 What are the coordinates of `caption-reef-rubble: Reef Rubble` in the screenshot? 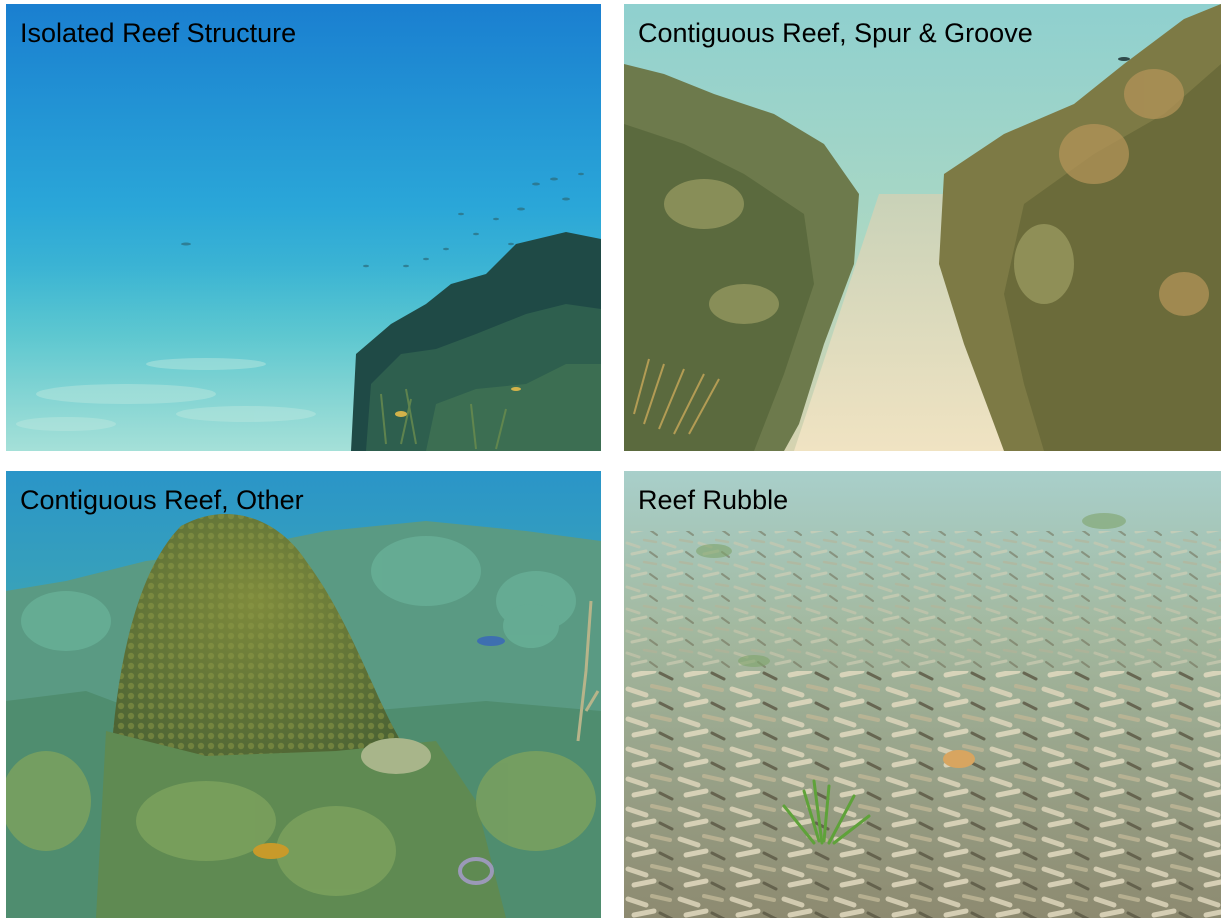 It's located at (713, 500).